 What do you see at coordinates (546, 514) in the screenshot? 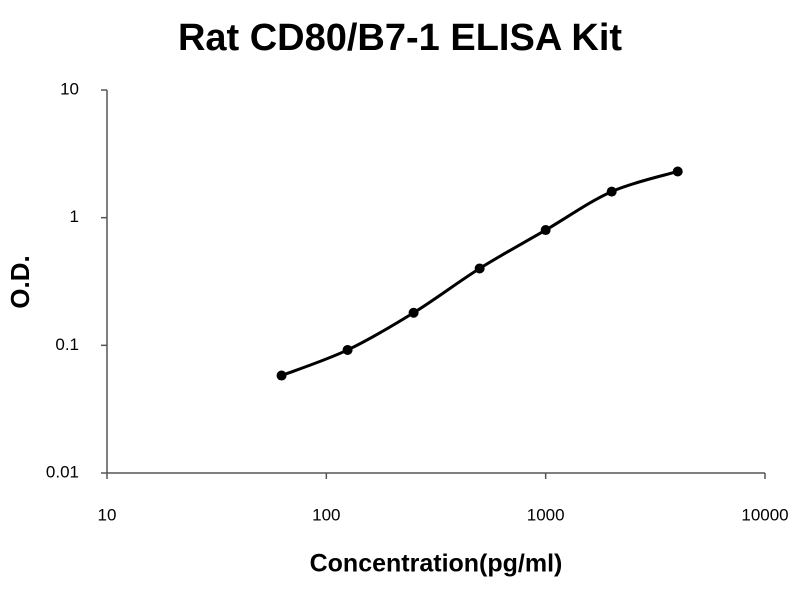
I see `x-tick-label: 1000` at bounding box center [546, 514].